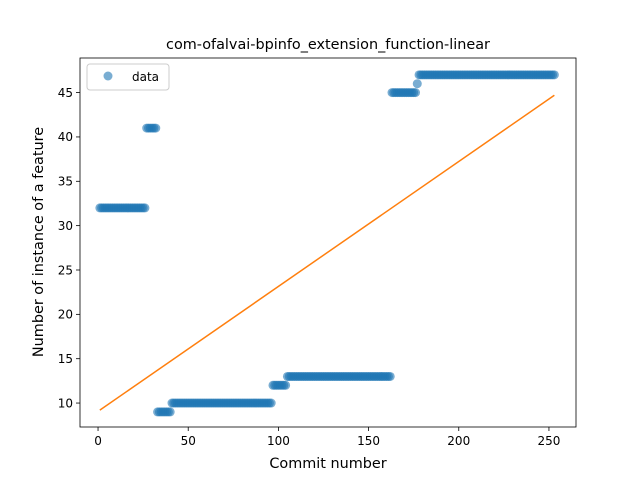  I want to click on y-tick-label: 10, so click(65, 403).